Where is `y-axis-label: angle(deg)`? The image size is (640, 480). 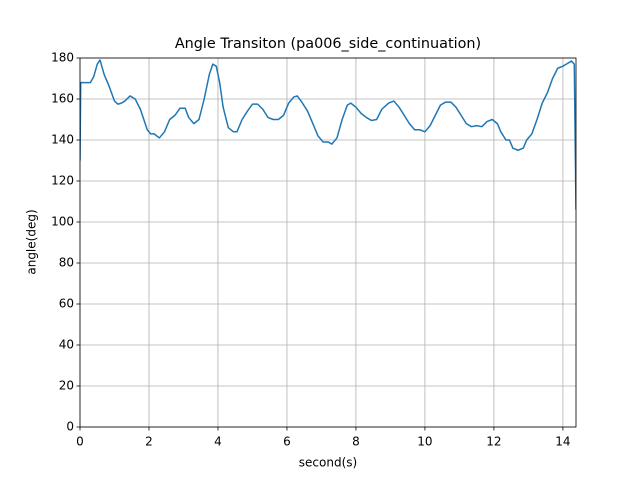 y-axis-label: angle(deg) is located at coordinates (32, 241).